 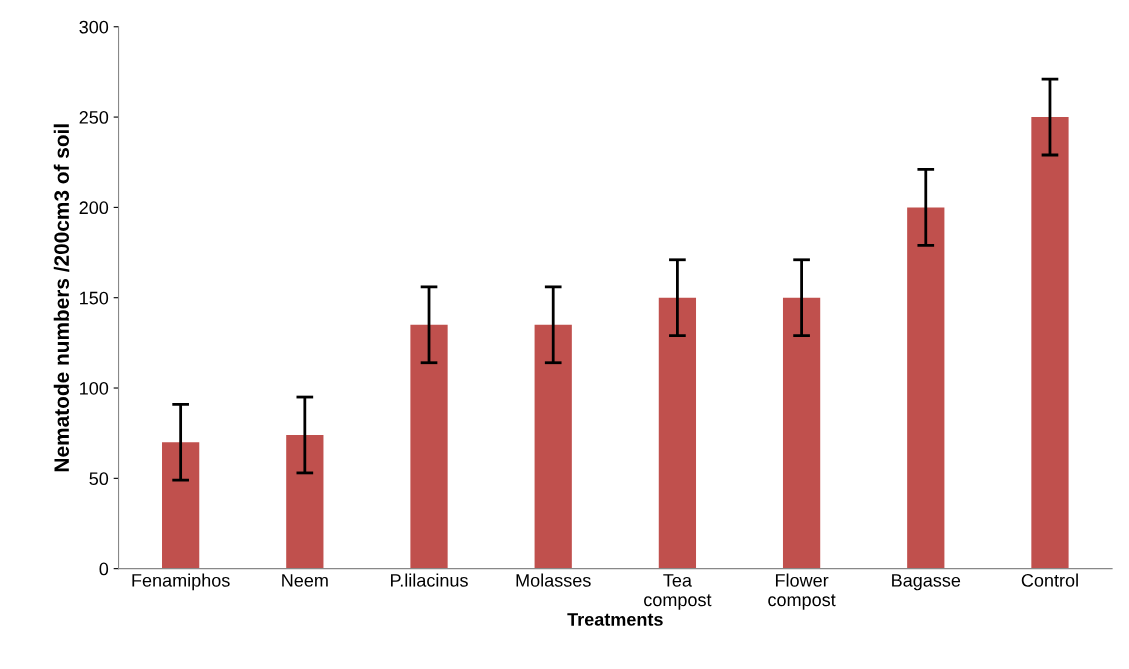 I want to click on y-tick-label: 150, so click(x=94, y=298).